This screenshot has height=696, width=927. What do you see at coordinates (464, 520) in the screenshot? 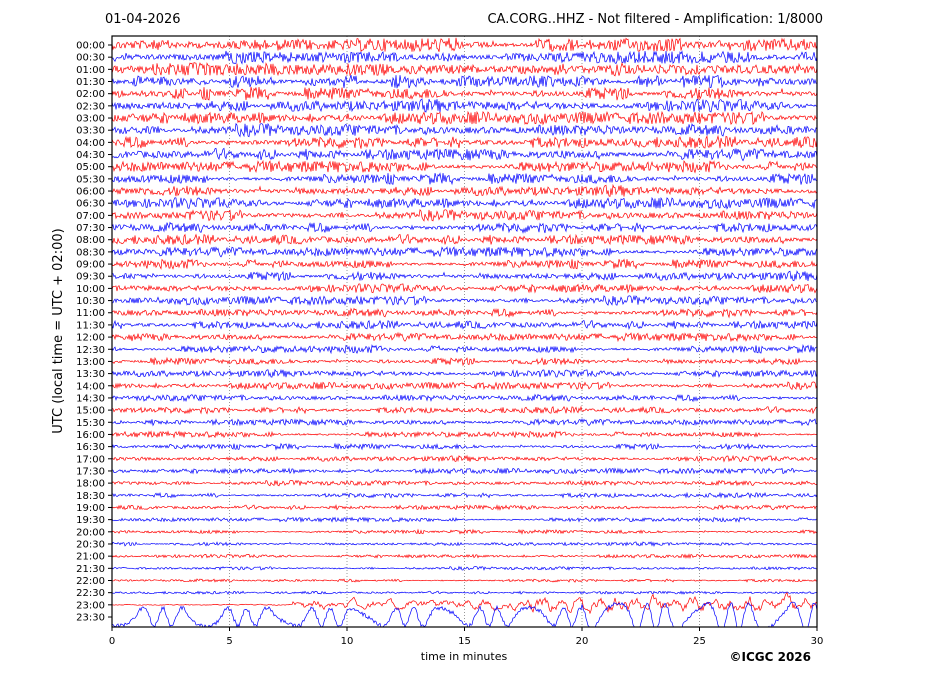
I see `trace-1930` at bounding box center [464, 520].